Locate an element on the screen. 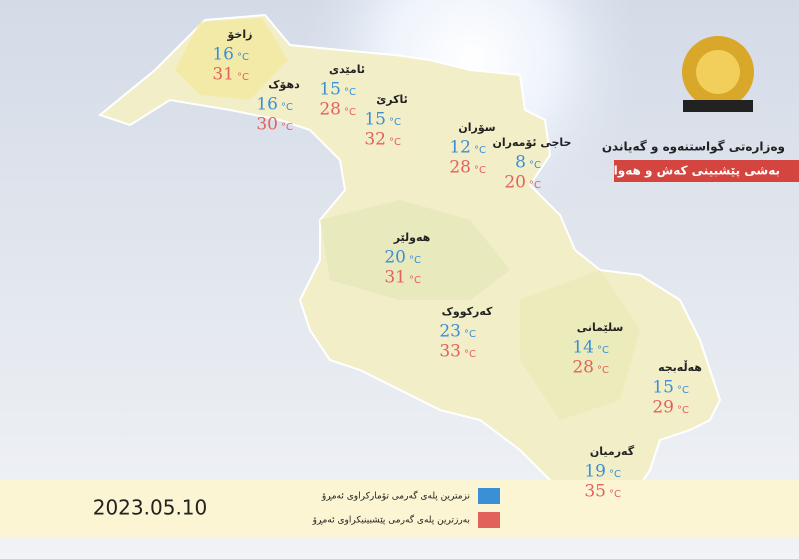 This screenshot has height=559, width=799. footer-strip is located at coordinates (399, 509).